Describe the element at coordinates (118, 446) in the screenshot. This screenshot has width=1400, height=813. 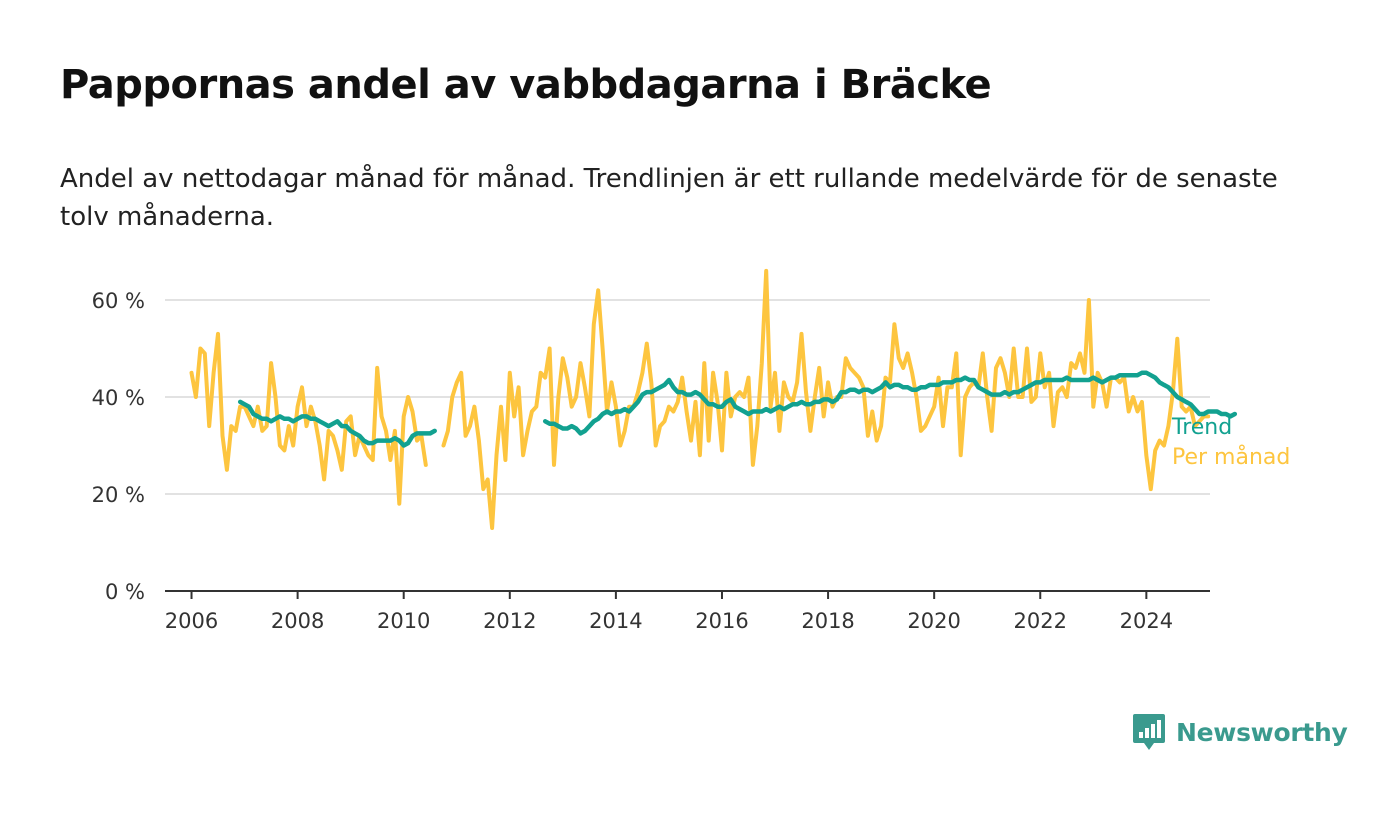
I see `y-axis-ticks: 0 % 20 % 40 % 60 %` at that location.